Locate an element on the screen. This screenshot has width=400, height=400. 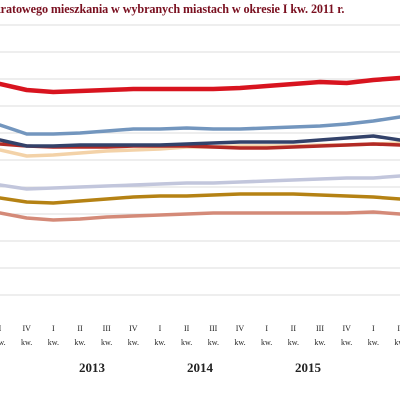
x-tick-label-0: Ikw. is located at coordinates (3, 335).